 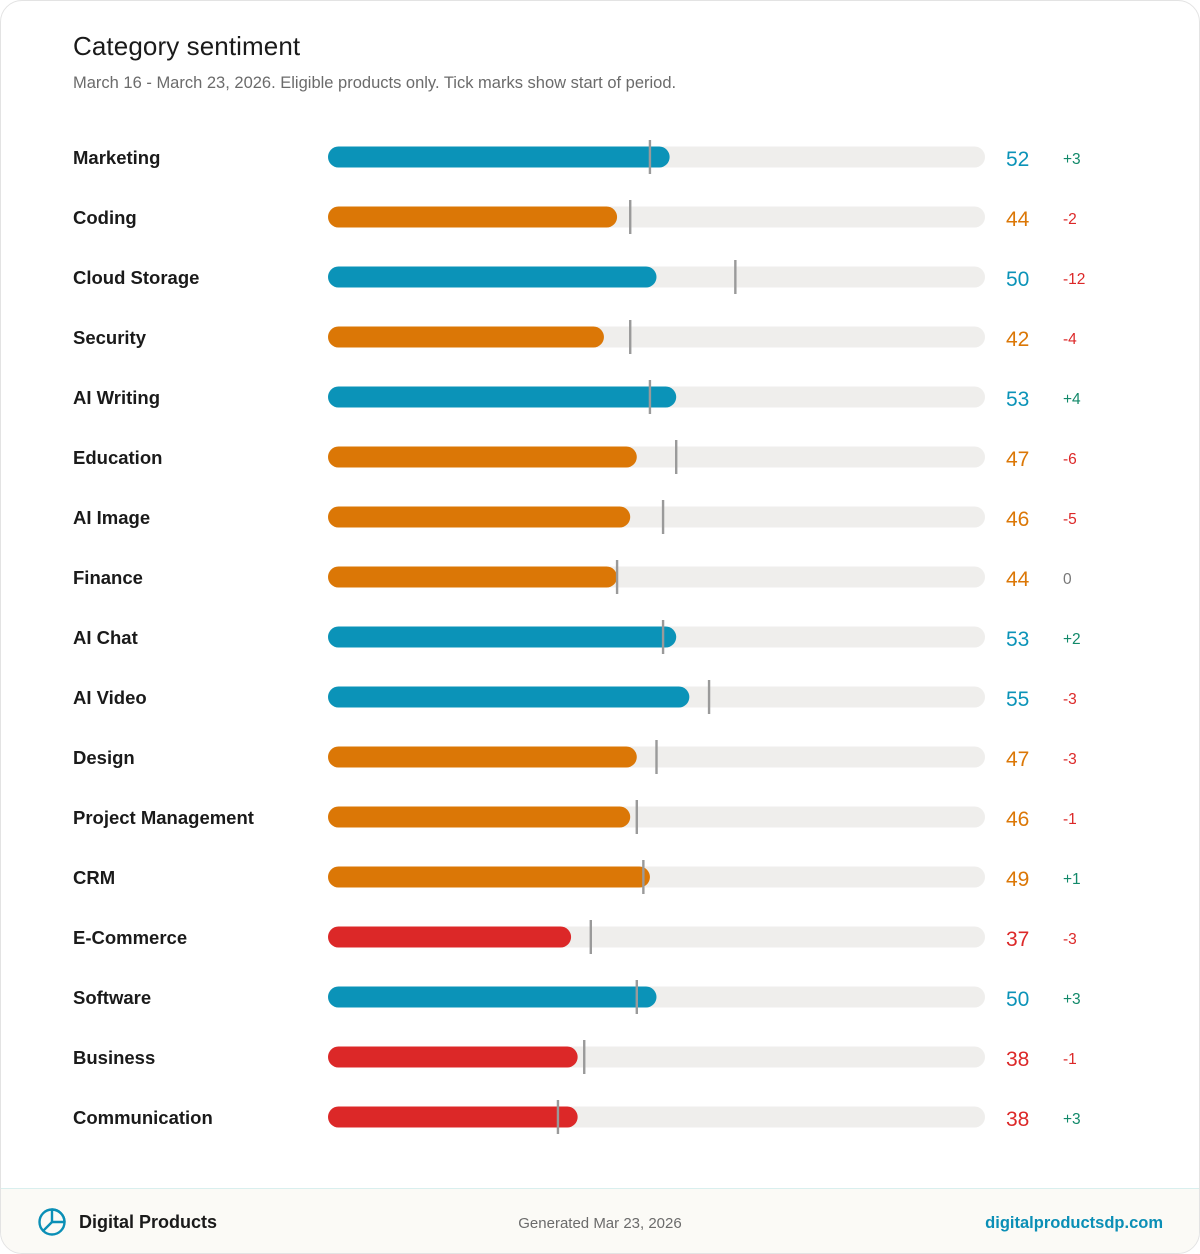 I want to click on value-label: 49, so click(x=1017, y=879).